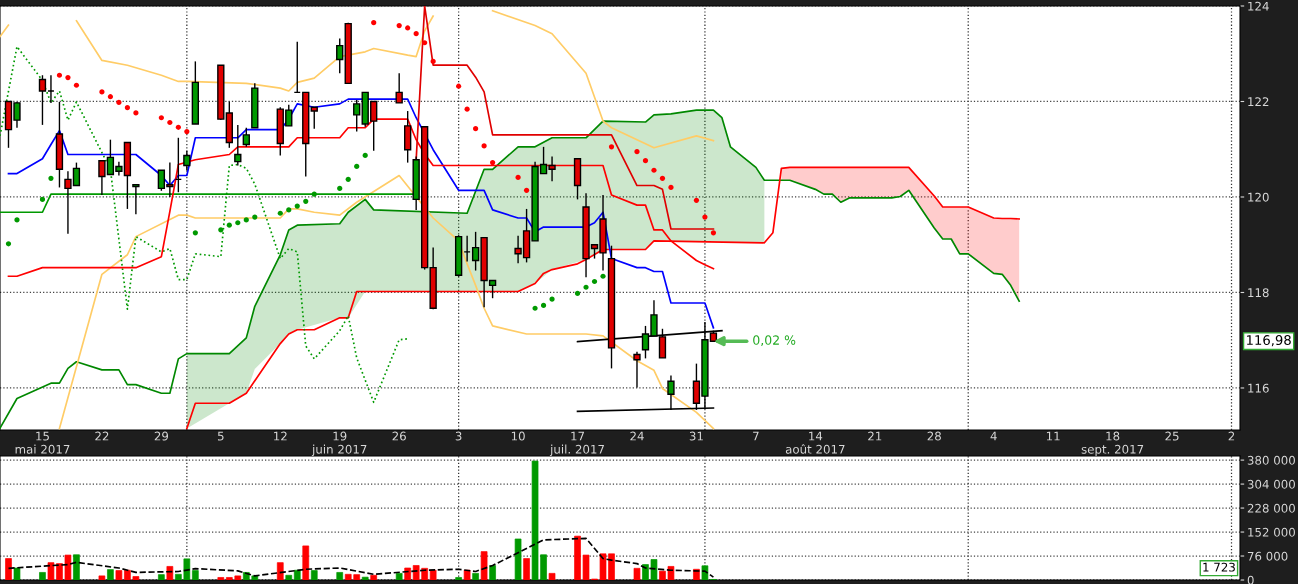  I want to click on y-tick-label: 304 000, so click(1271, 484).